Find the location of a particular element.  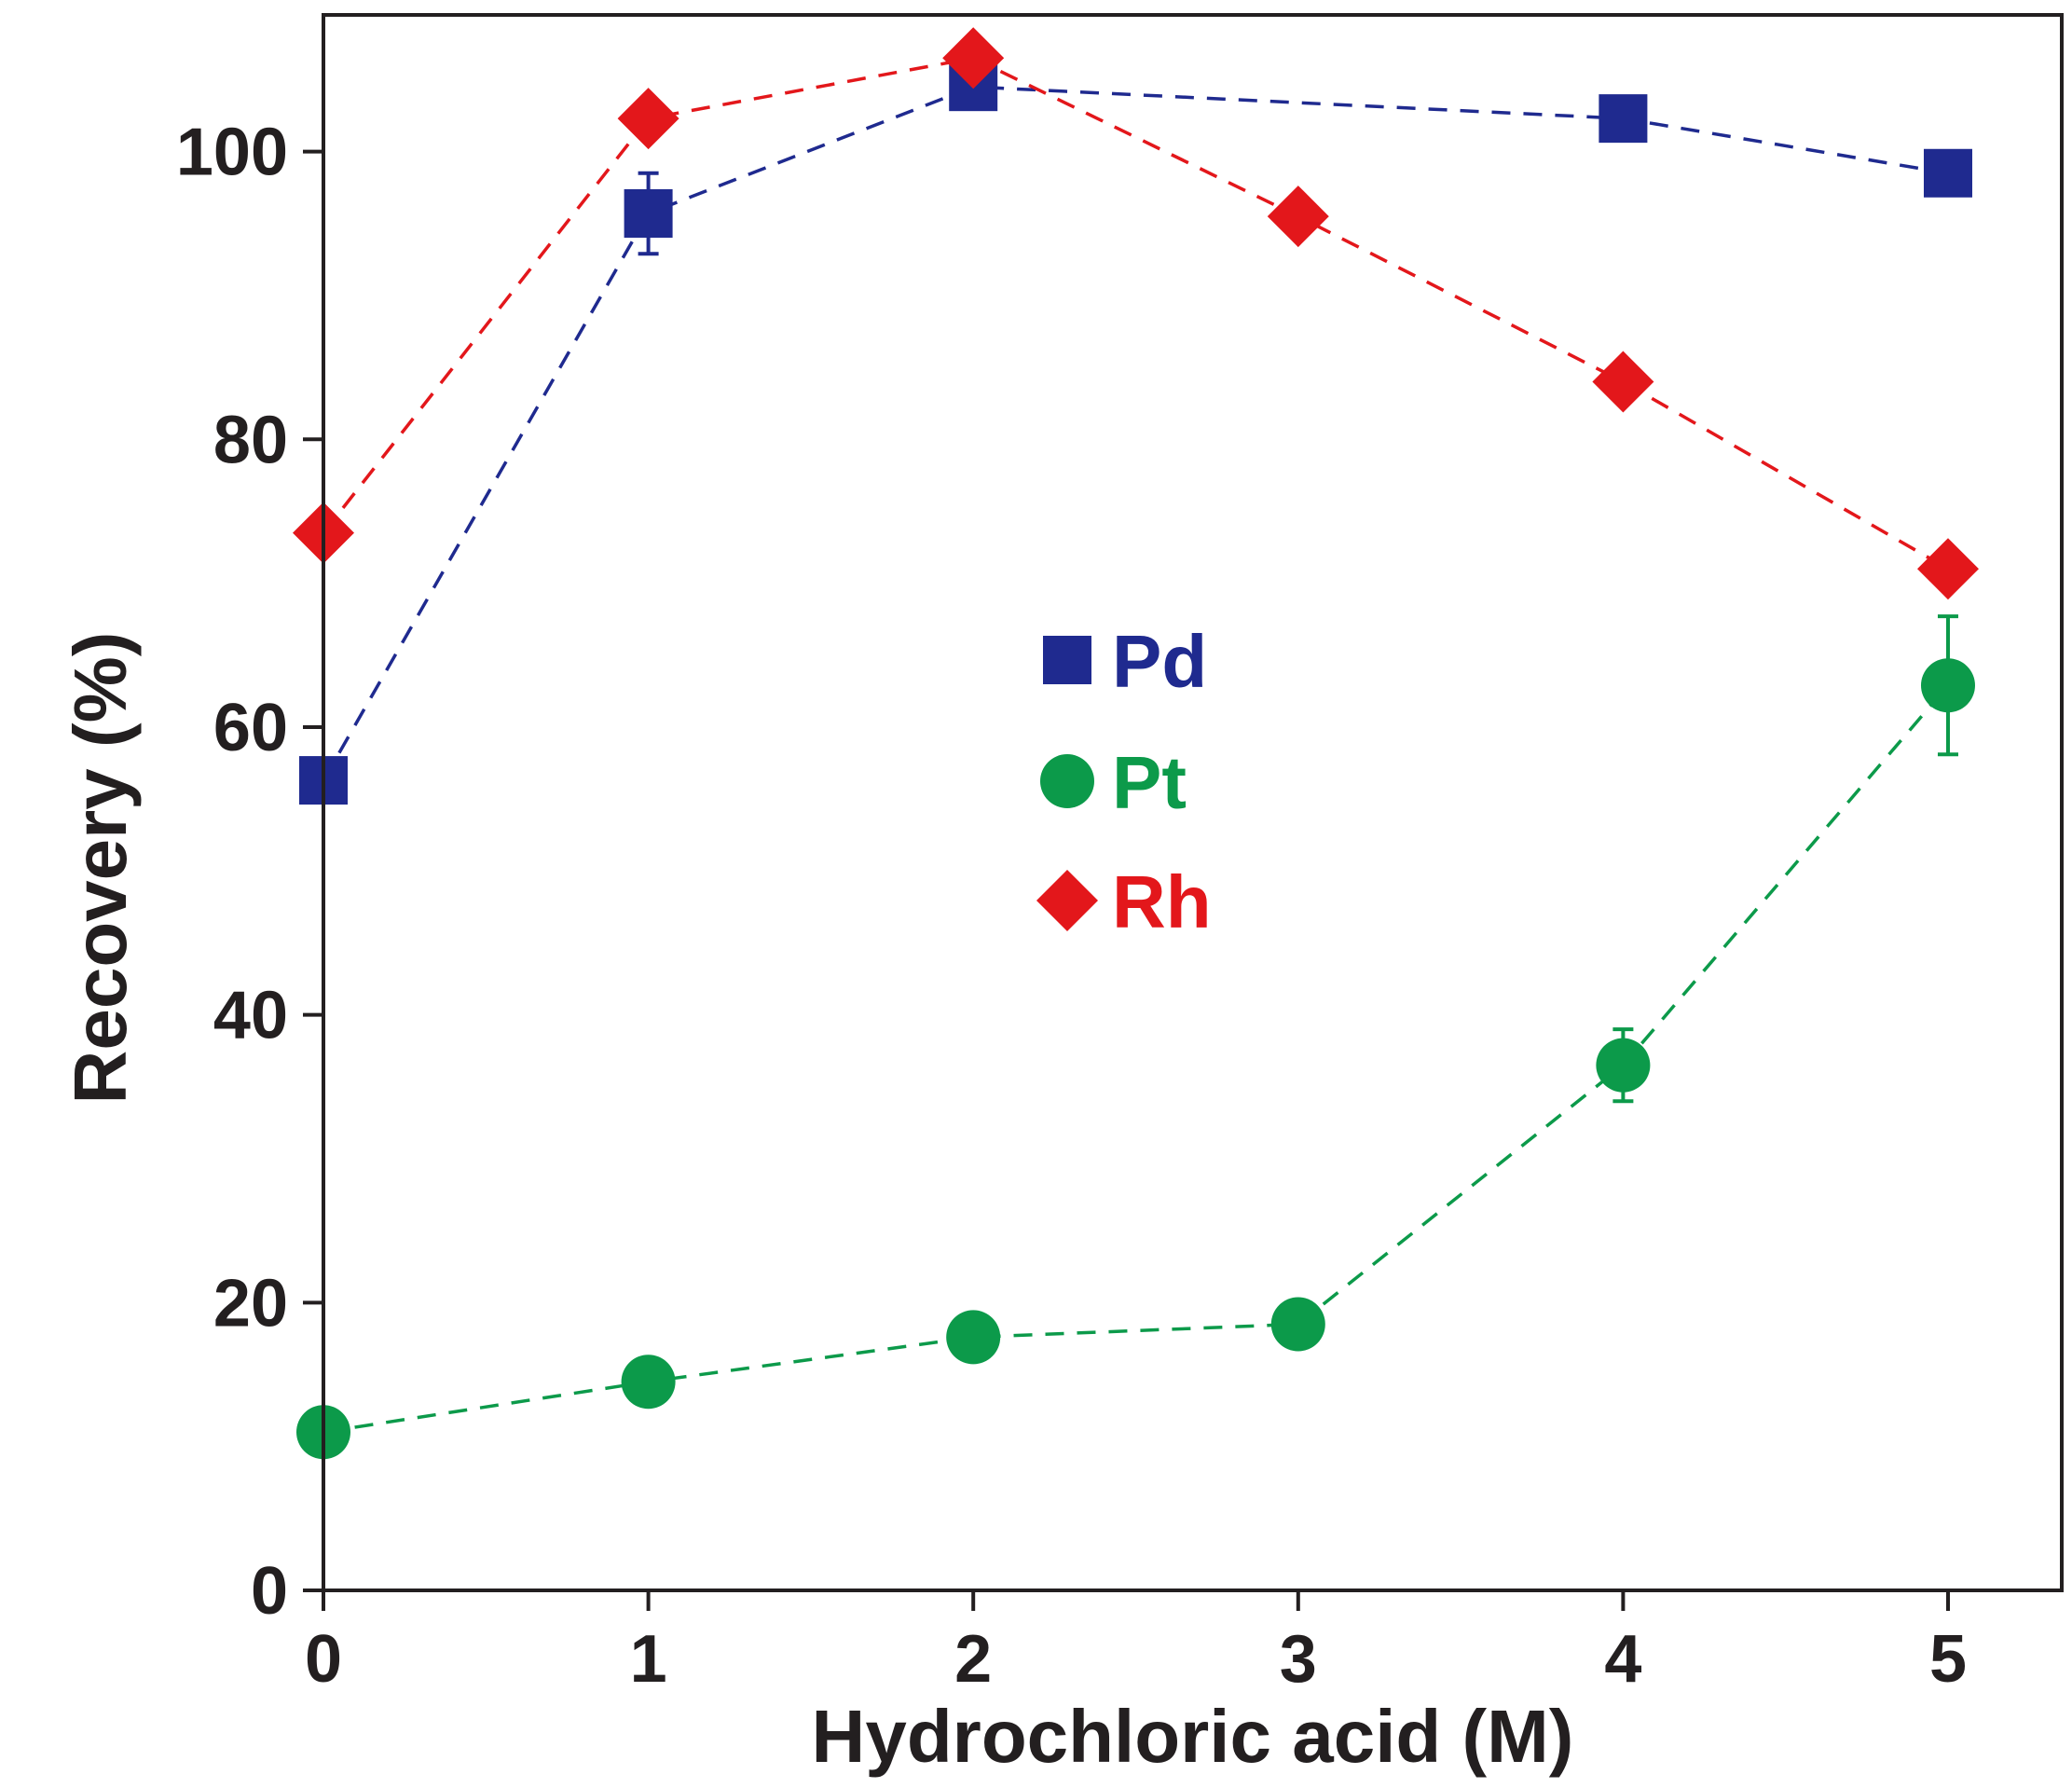

y-tick-label: 0 is located at coordinates (269, 1591).